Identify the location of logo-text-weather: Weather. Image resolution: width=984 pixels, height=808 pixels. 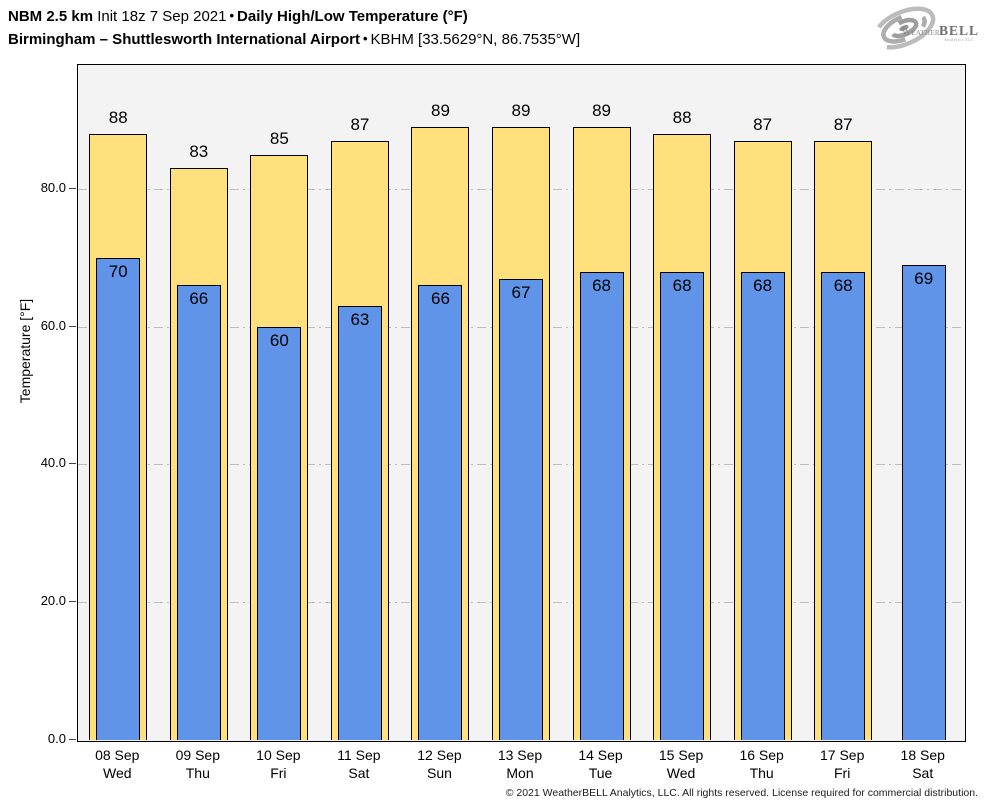
(921, 33).